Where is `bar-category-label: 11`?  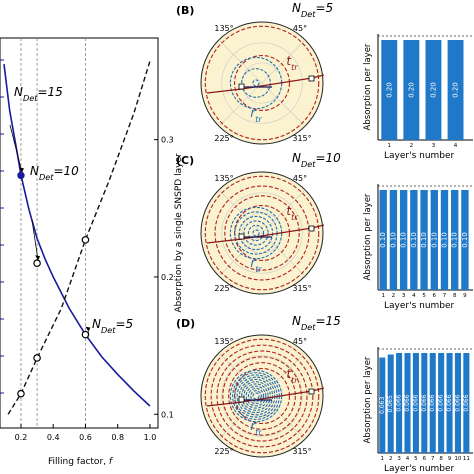 bar-category-label: 11 is located at coordinates (466, 459).